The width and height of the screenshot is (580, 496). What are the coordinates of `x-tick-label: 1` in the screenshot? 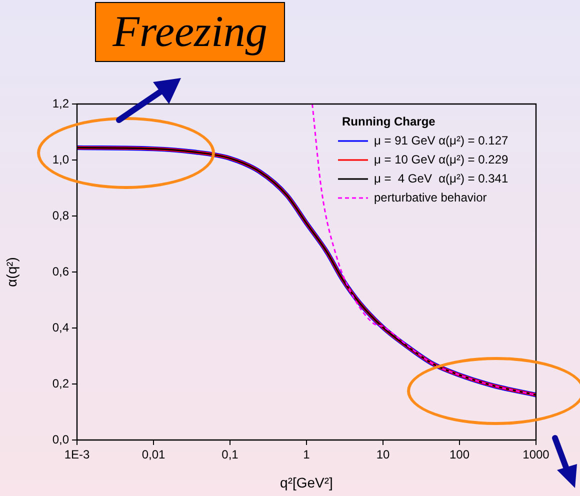 It's located at (306, 455).